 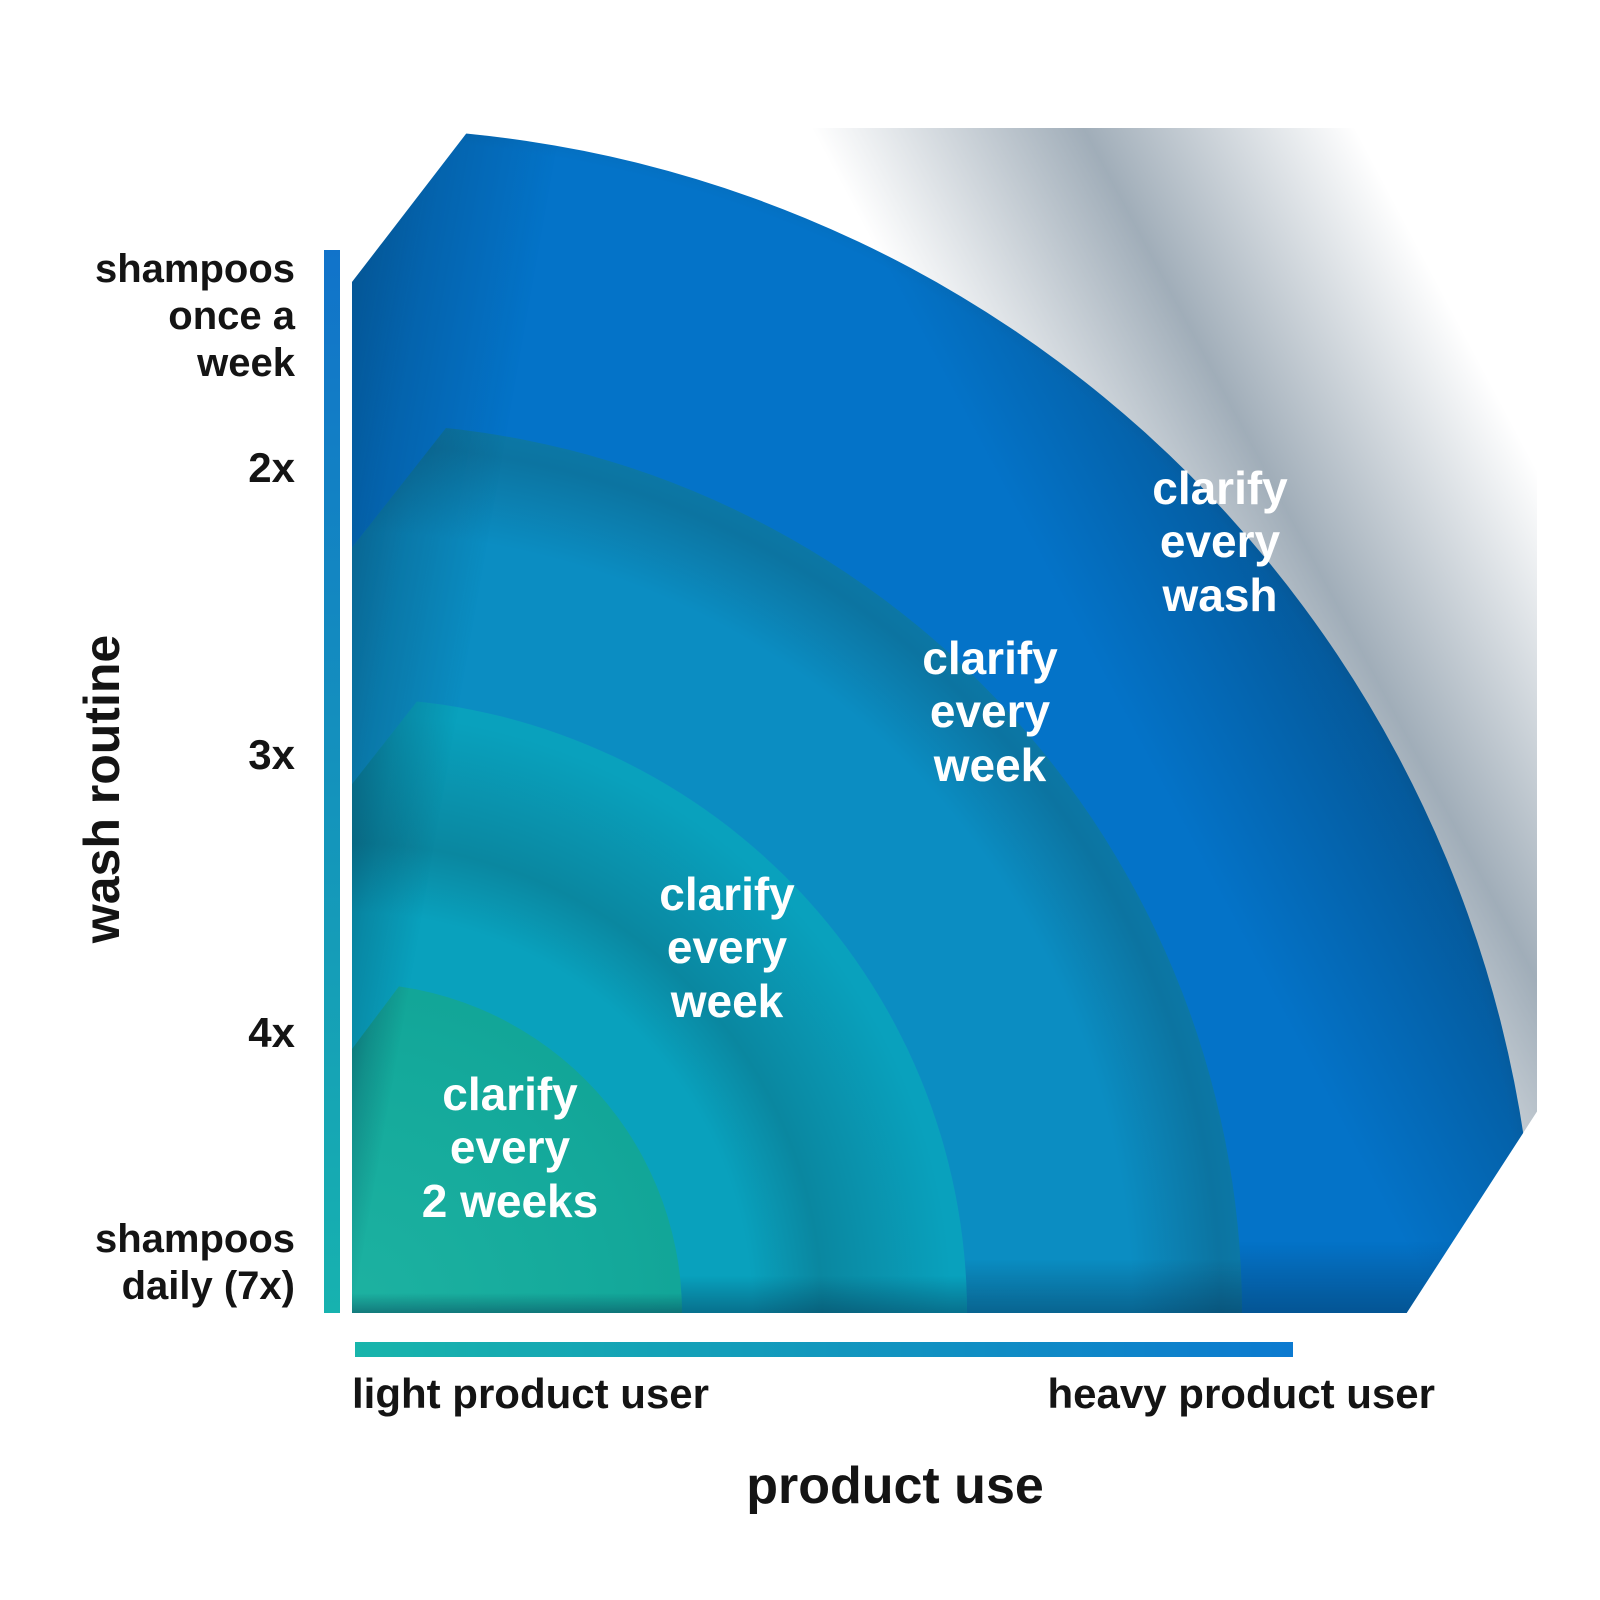 What do you see at coordinates (990, 711) in the screenshot?
I see `zone-label-clarify-every-week-outer: clarify every week` at bounding box center [990, 711].